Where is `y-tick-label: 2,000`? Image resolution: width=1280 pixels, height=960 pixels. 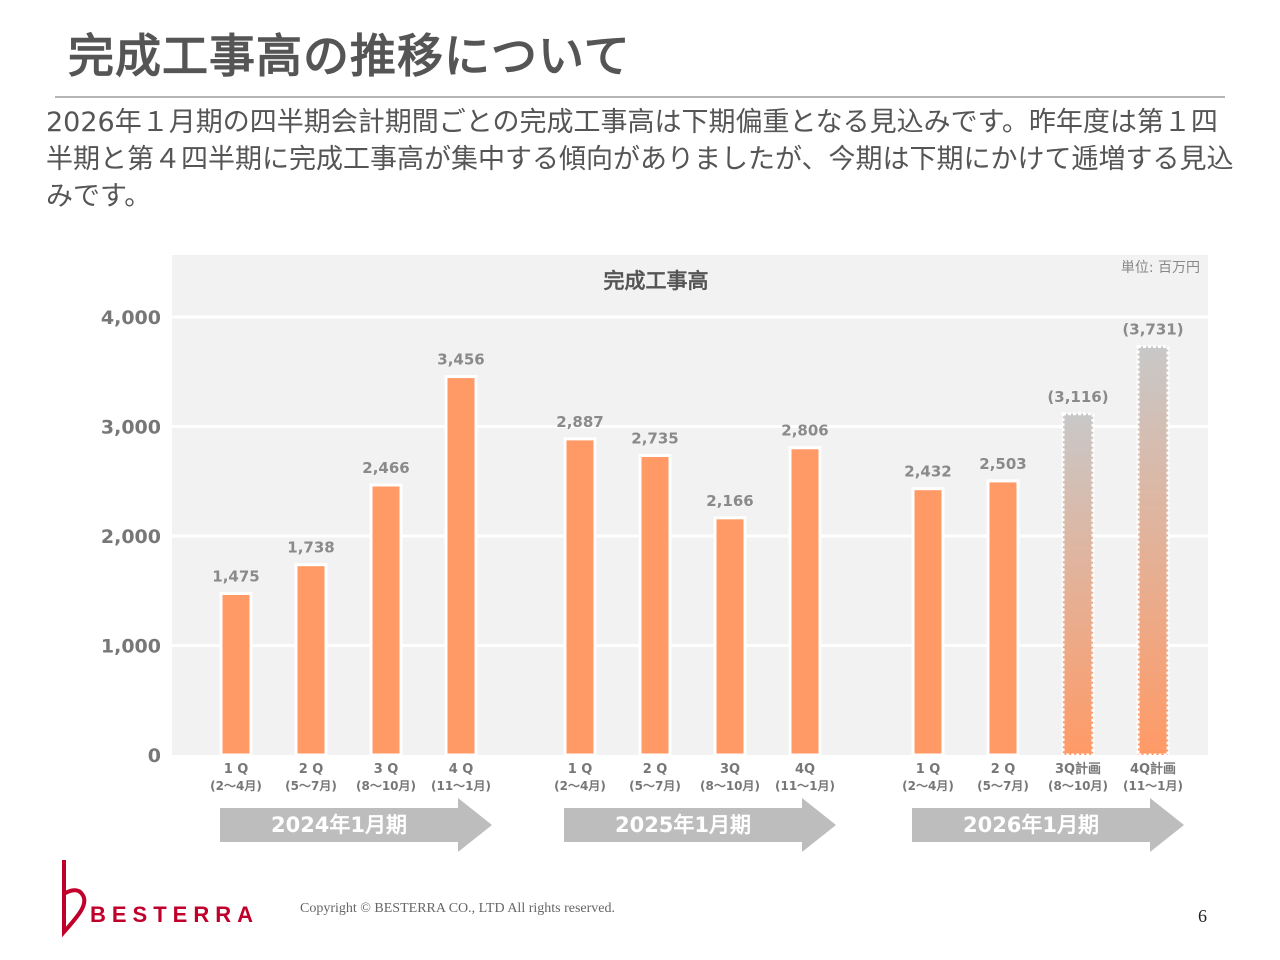
y-tick-label: 2,000 is located at coordinates (131, 537).